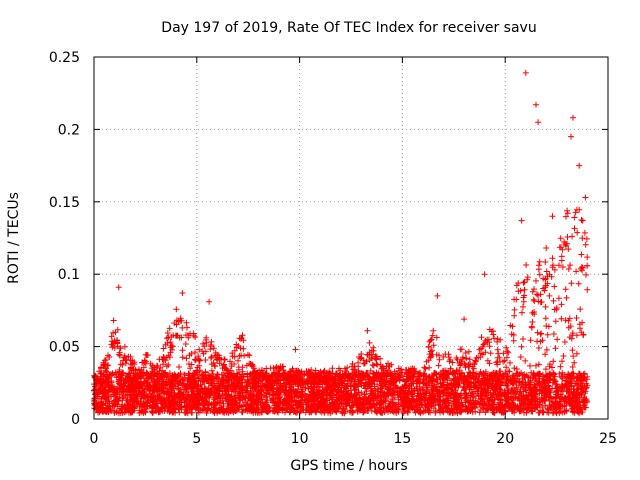  Describe the element at coordinates (505, 439) in the screenshot. I see `x-tick-label: 20` at that location.